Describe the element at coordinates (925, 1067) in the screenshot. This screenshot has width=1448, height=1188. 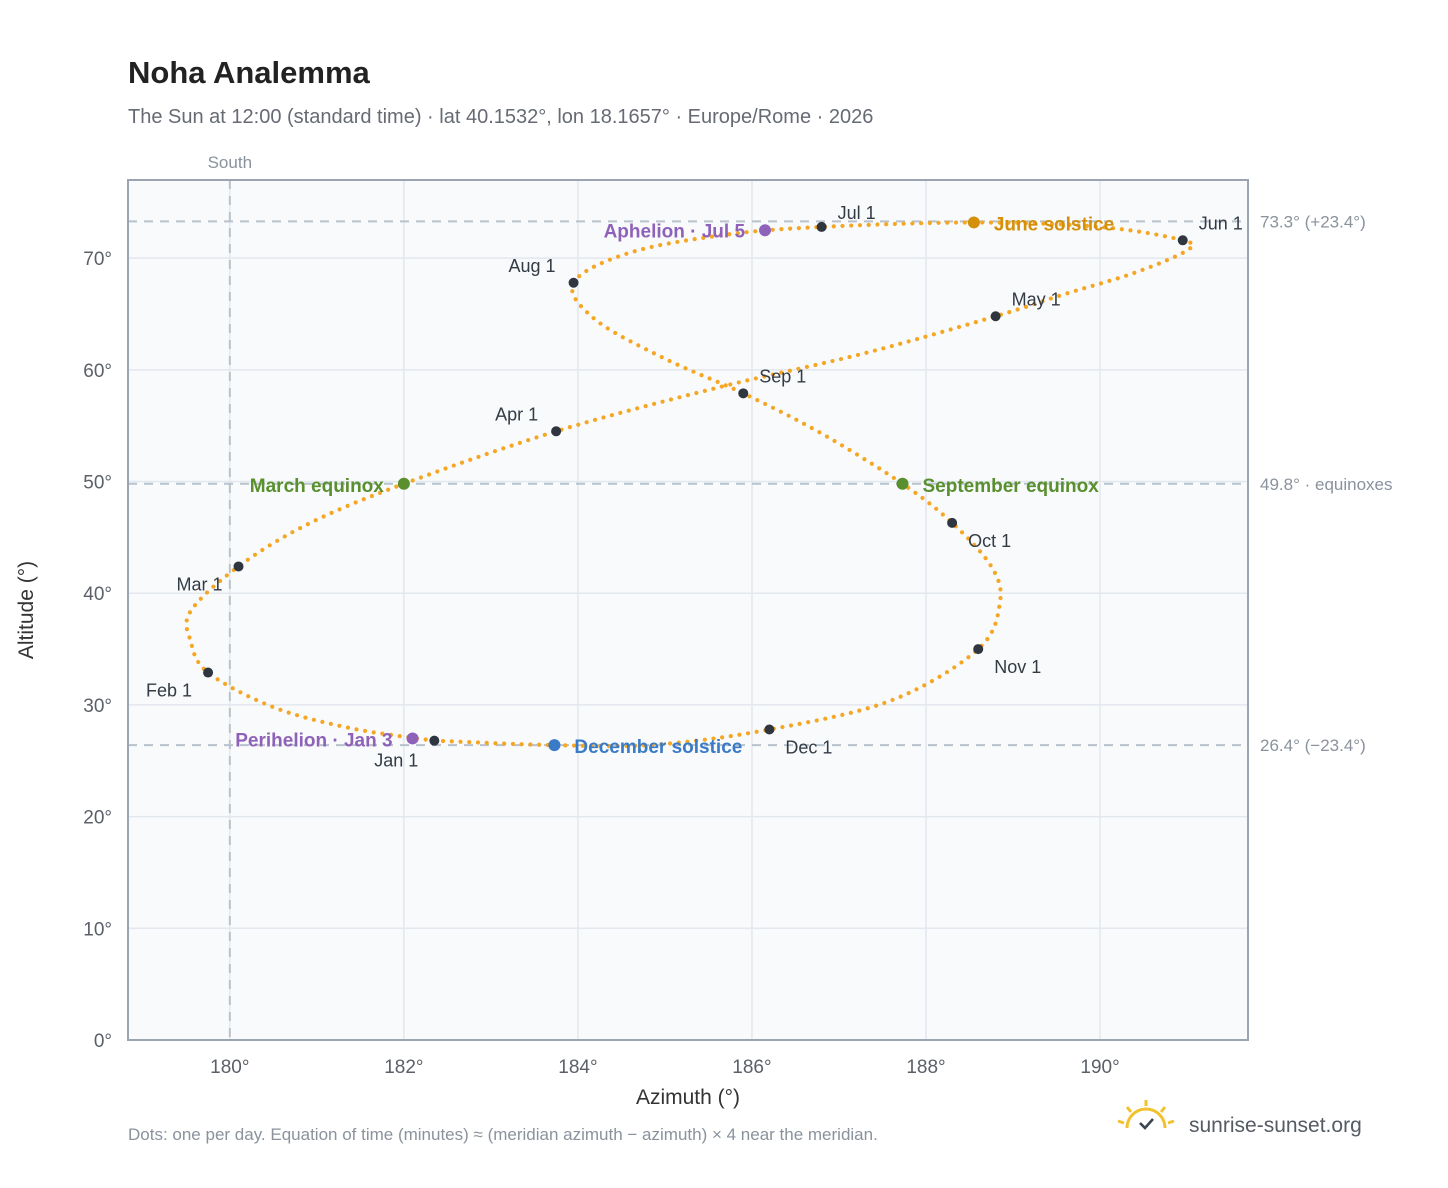
I see `x-tick-label: 188°` at that location.